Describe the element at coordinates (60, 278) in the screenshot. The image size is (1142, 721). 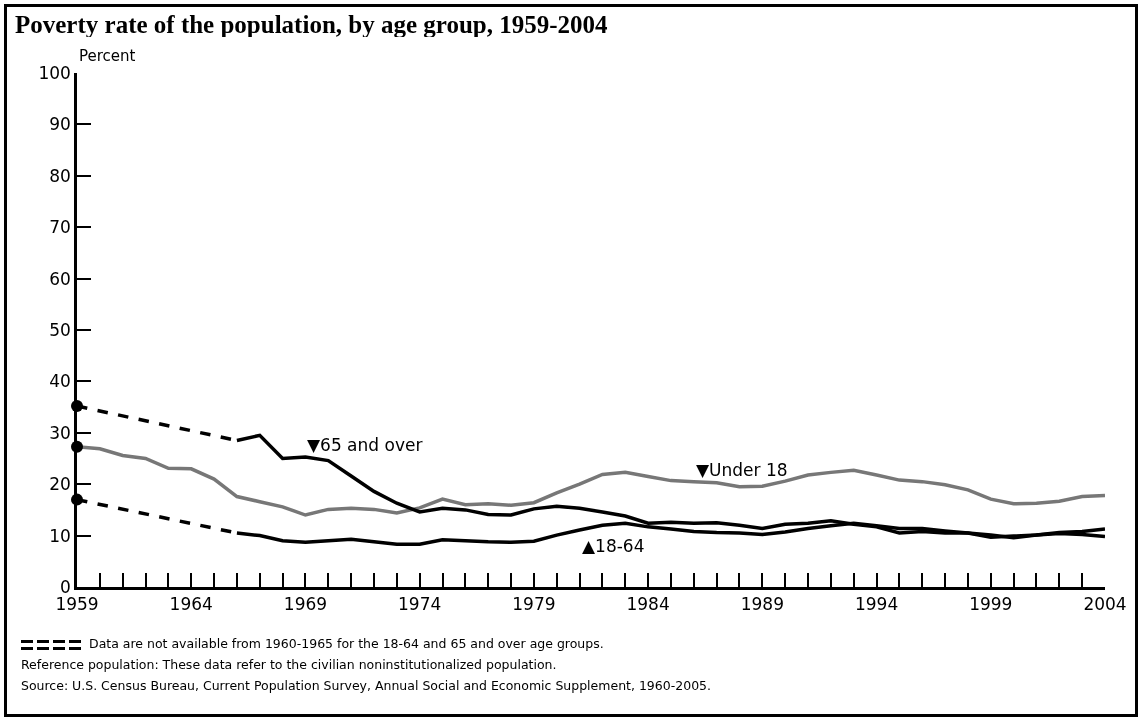
I see `y-tick-label: 60` at that location.